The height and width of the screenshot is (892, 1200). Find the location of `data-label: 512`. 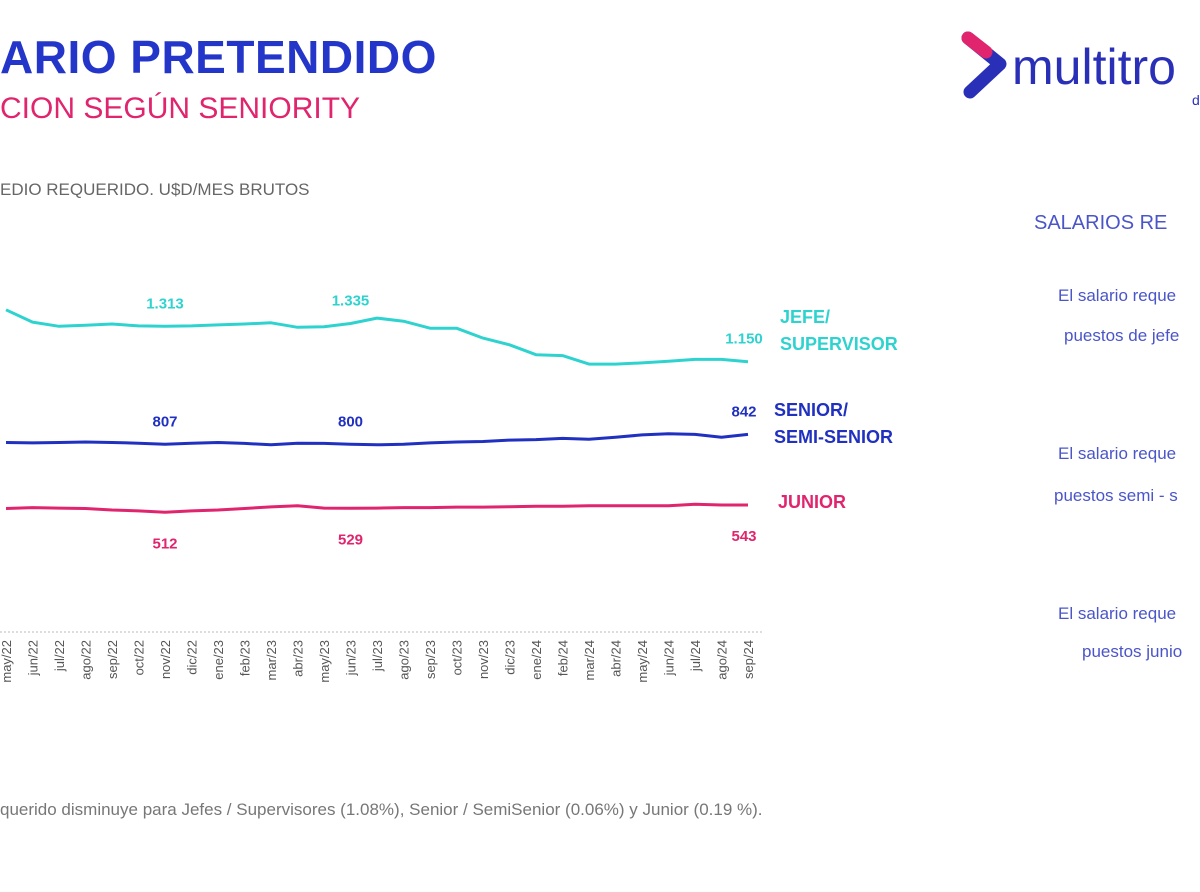

data-label: 512 is located at coordinates (164, 543).